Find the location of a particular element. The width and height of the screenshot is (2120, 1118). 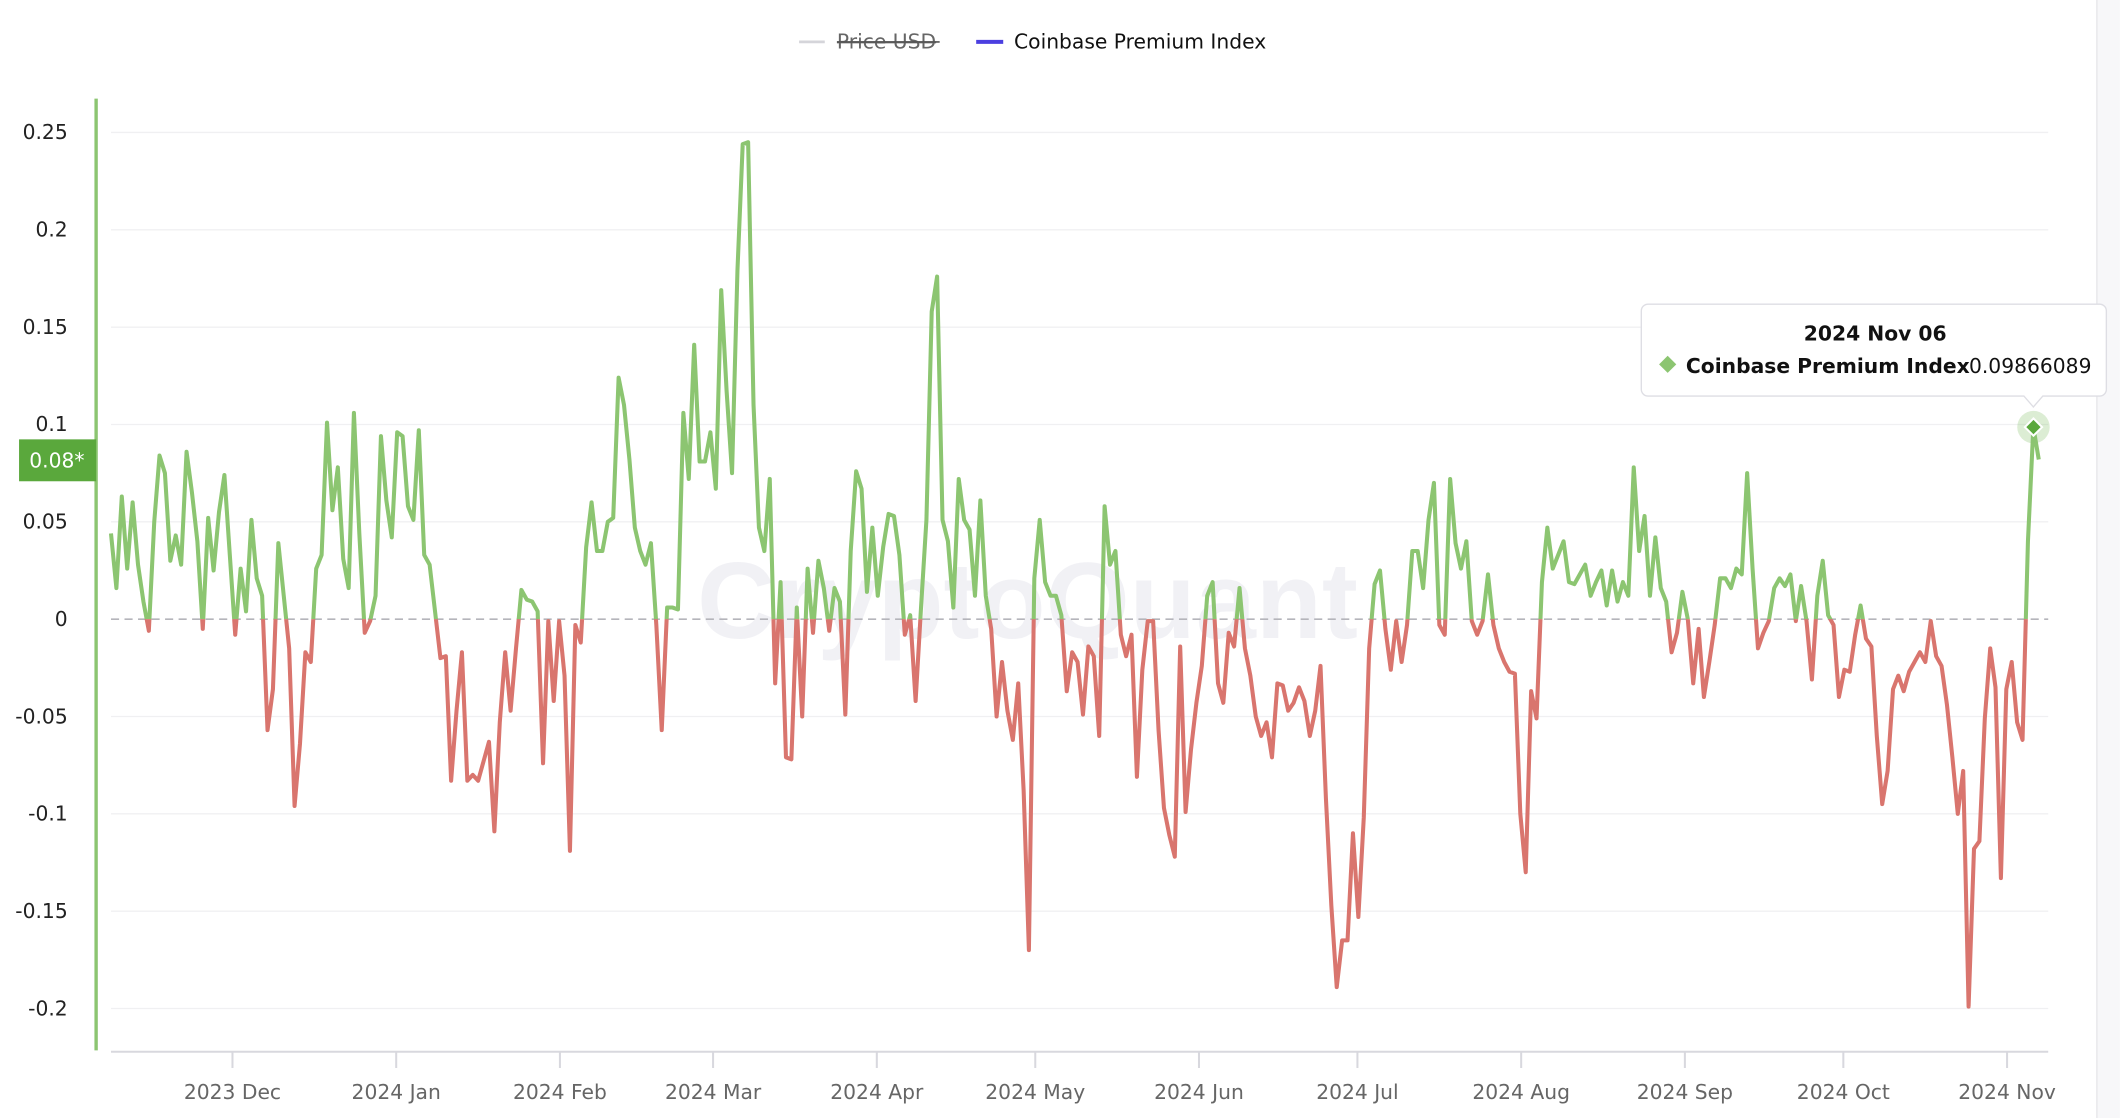

x-tick-label: 2024 Jan is located at coordinates (396, 1092).